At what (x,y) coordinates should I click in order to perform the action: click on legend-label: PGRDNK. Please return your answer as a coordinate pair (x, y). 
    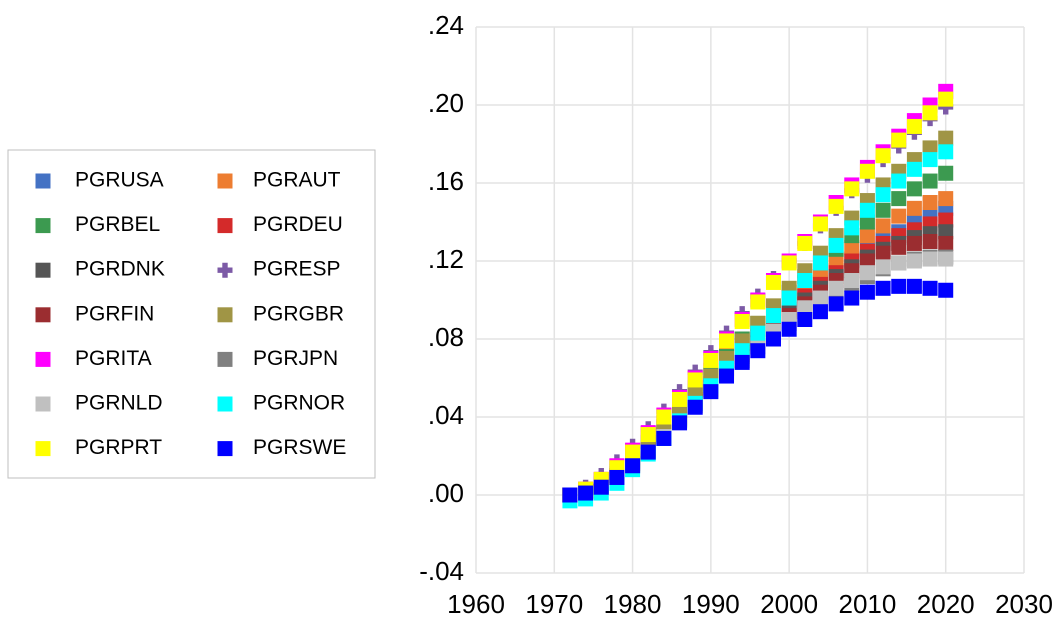
    Looking at the image, I should click on (120, 269).